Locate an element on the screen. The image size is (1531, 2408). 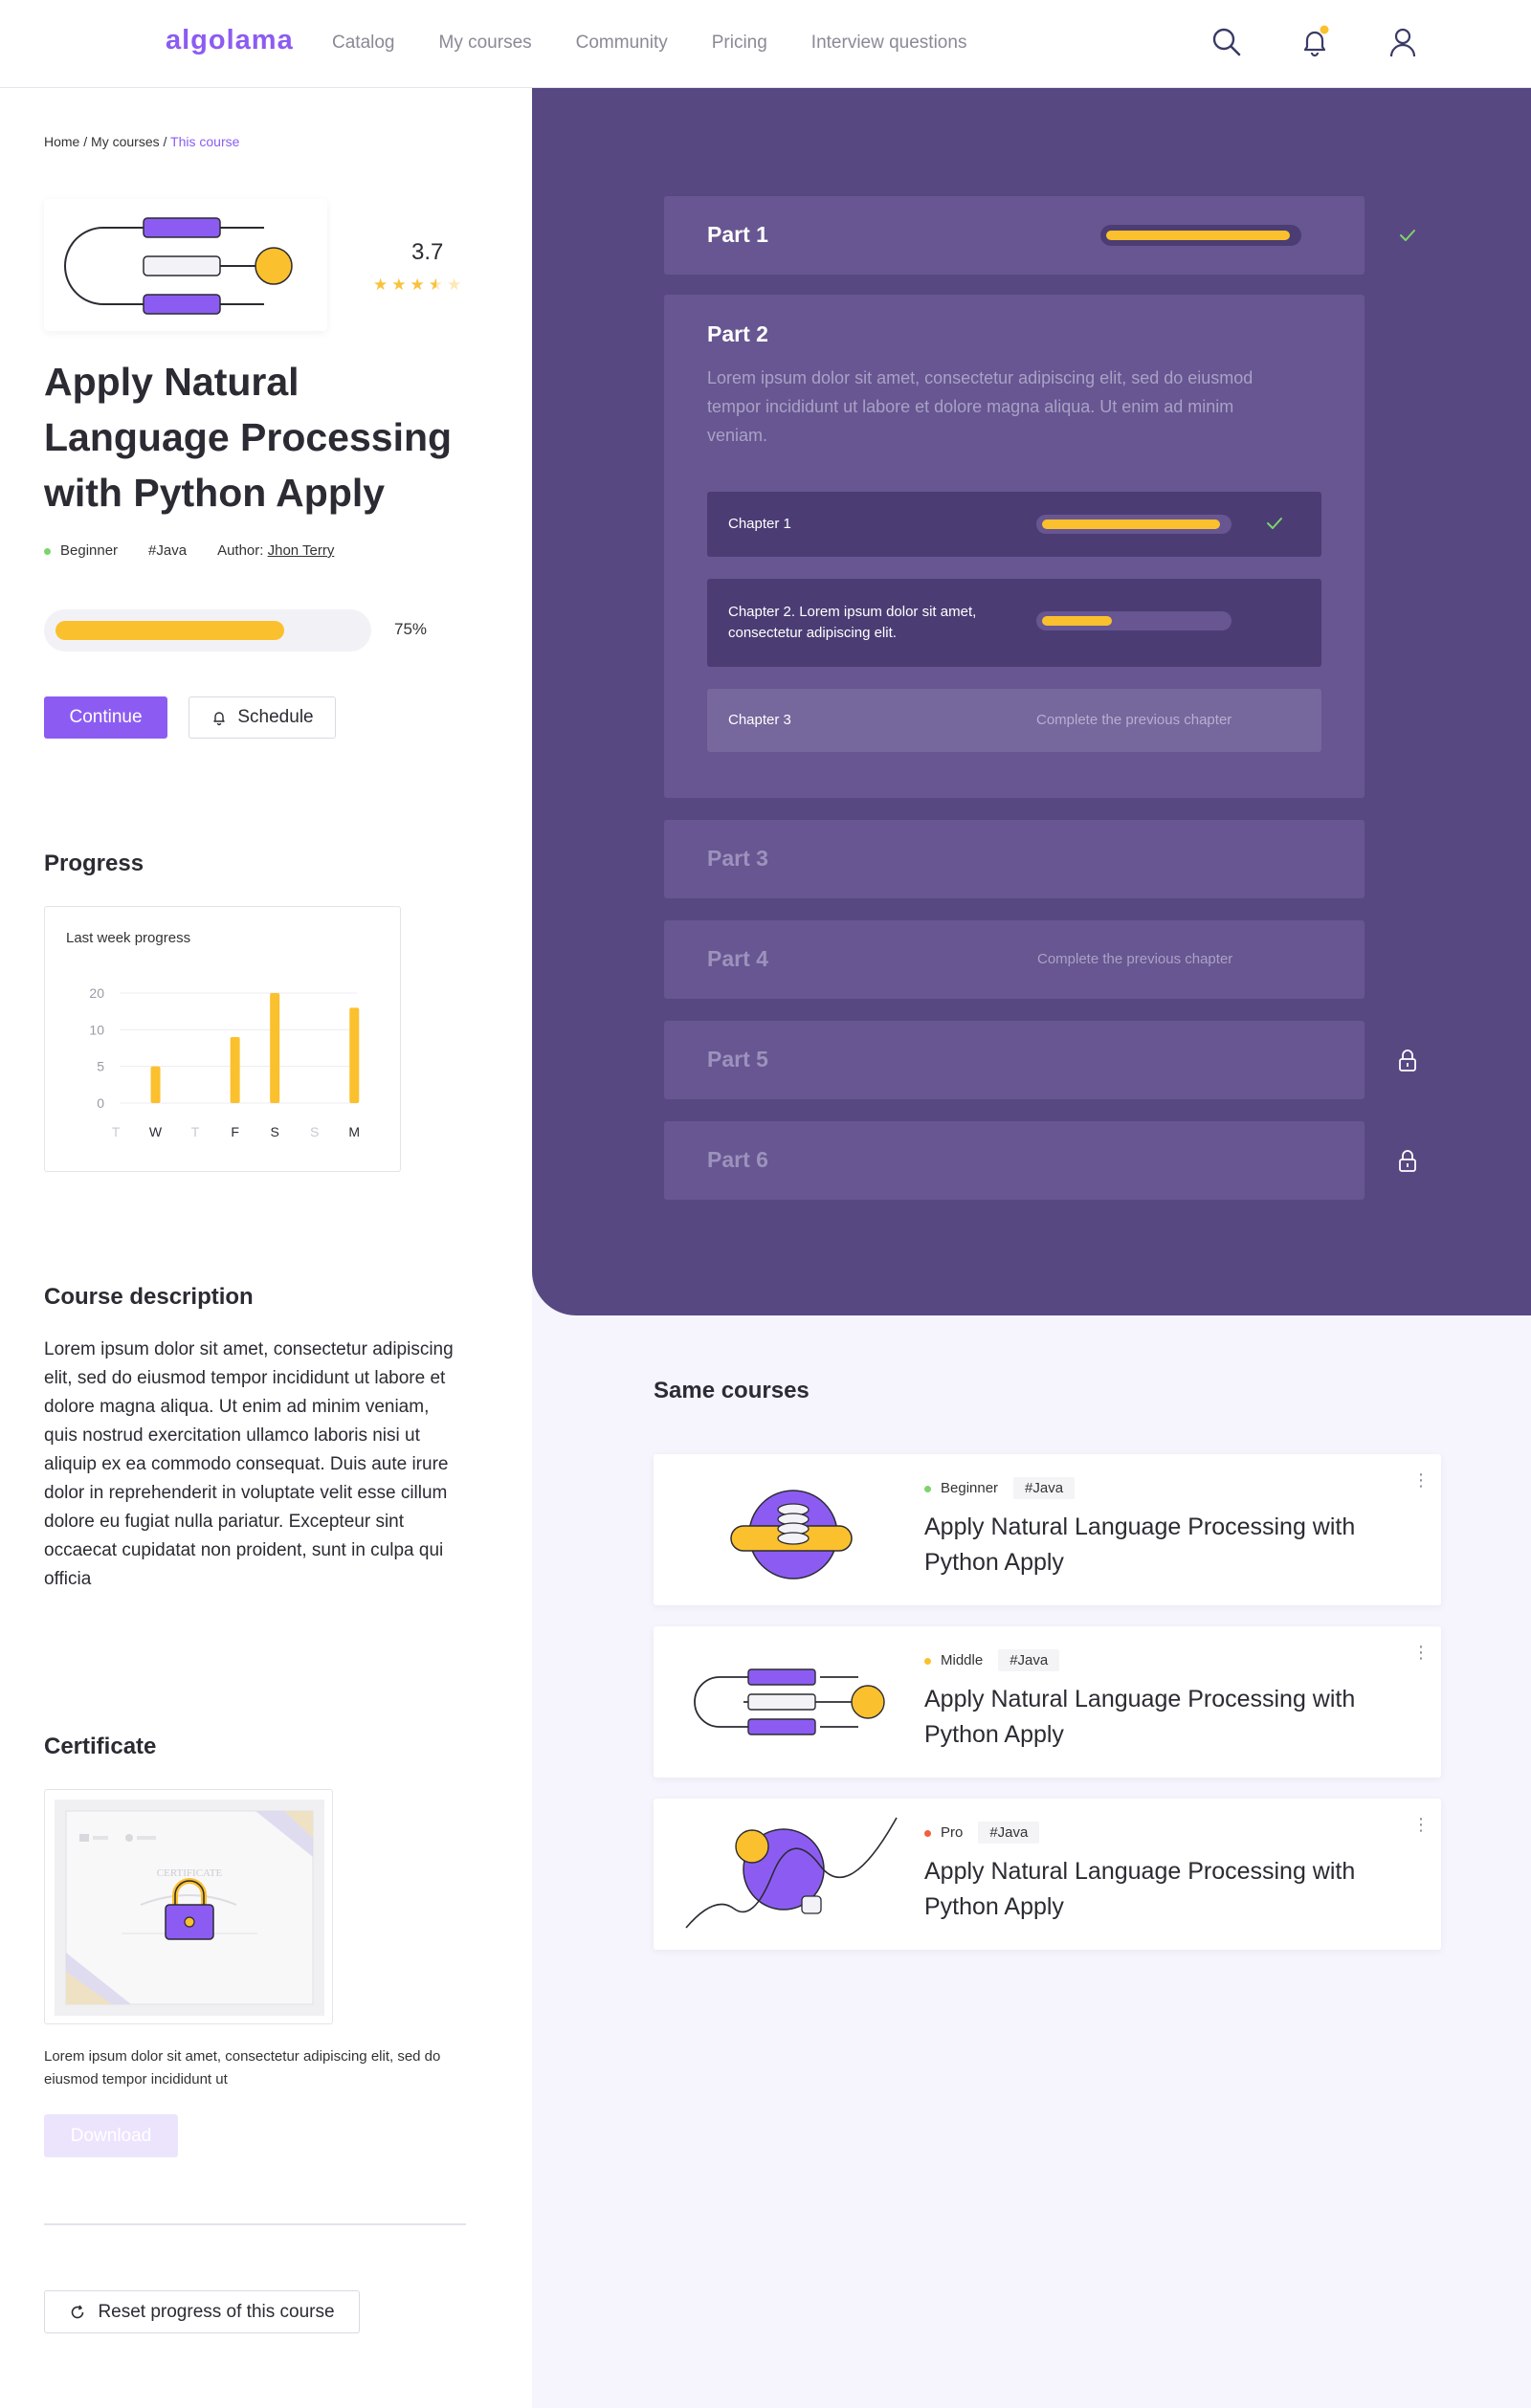
level-badge: Middle is located at coordinates (953, 1660).